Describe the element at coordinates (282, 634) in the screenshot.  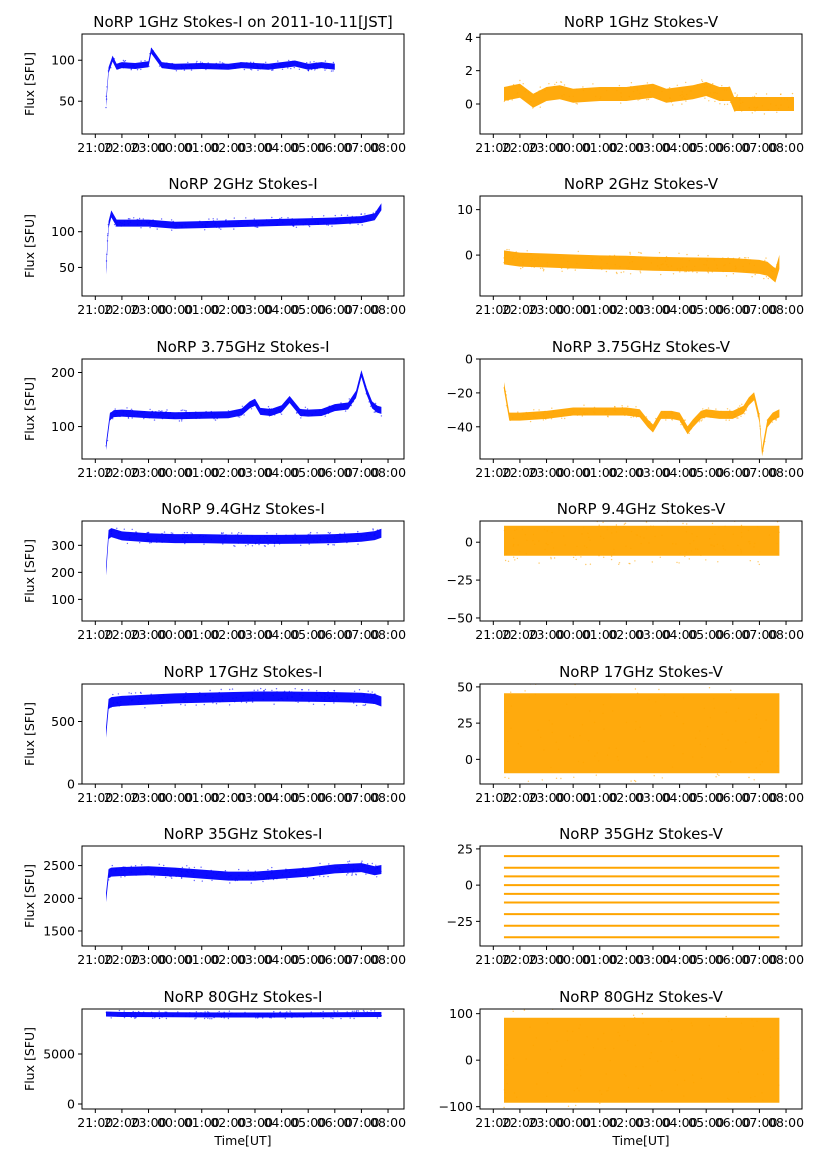
I see `x-tick-label: 04:00` at that location.